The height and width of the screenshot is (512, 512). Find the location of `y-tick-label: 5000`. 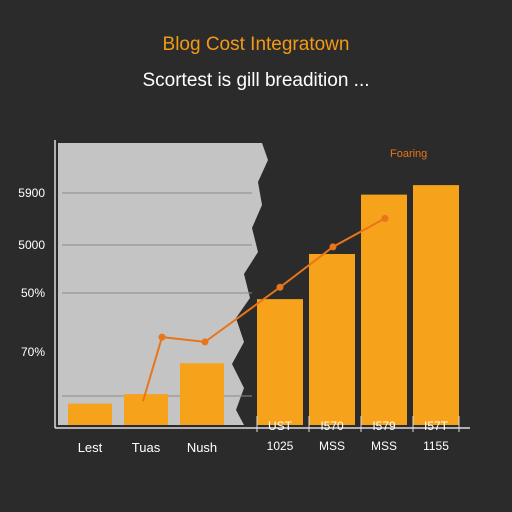

y-tick-label: 5000 is located at coordinates (31, 245).